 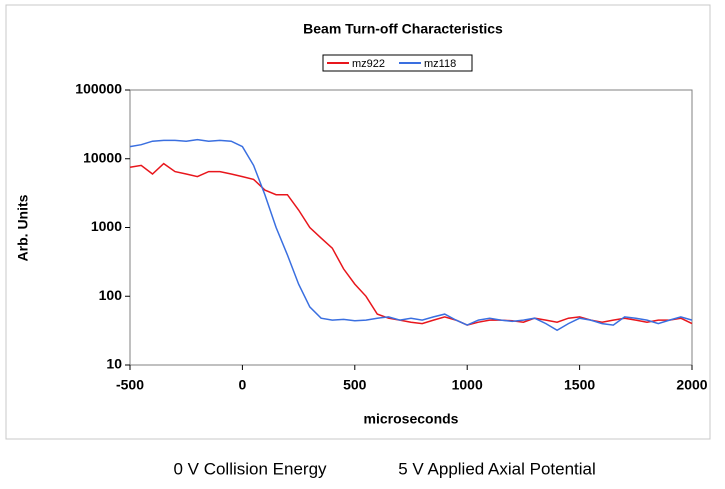 What do you see at coordinates (102, 157) in the screenshot?
I see `y-tick-label: 10000` at bounding box center [102, 157].